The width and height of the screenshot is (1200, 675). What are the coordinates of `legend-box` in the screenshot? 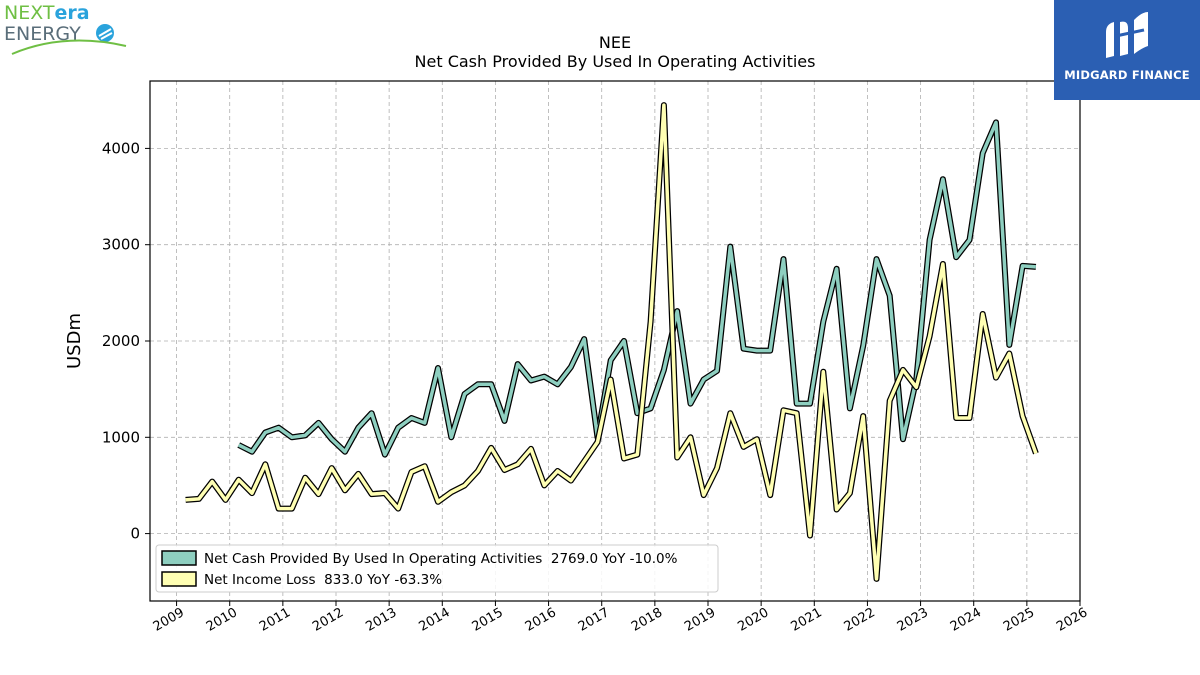 It's located at (437, 568).